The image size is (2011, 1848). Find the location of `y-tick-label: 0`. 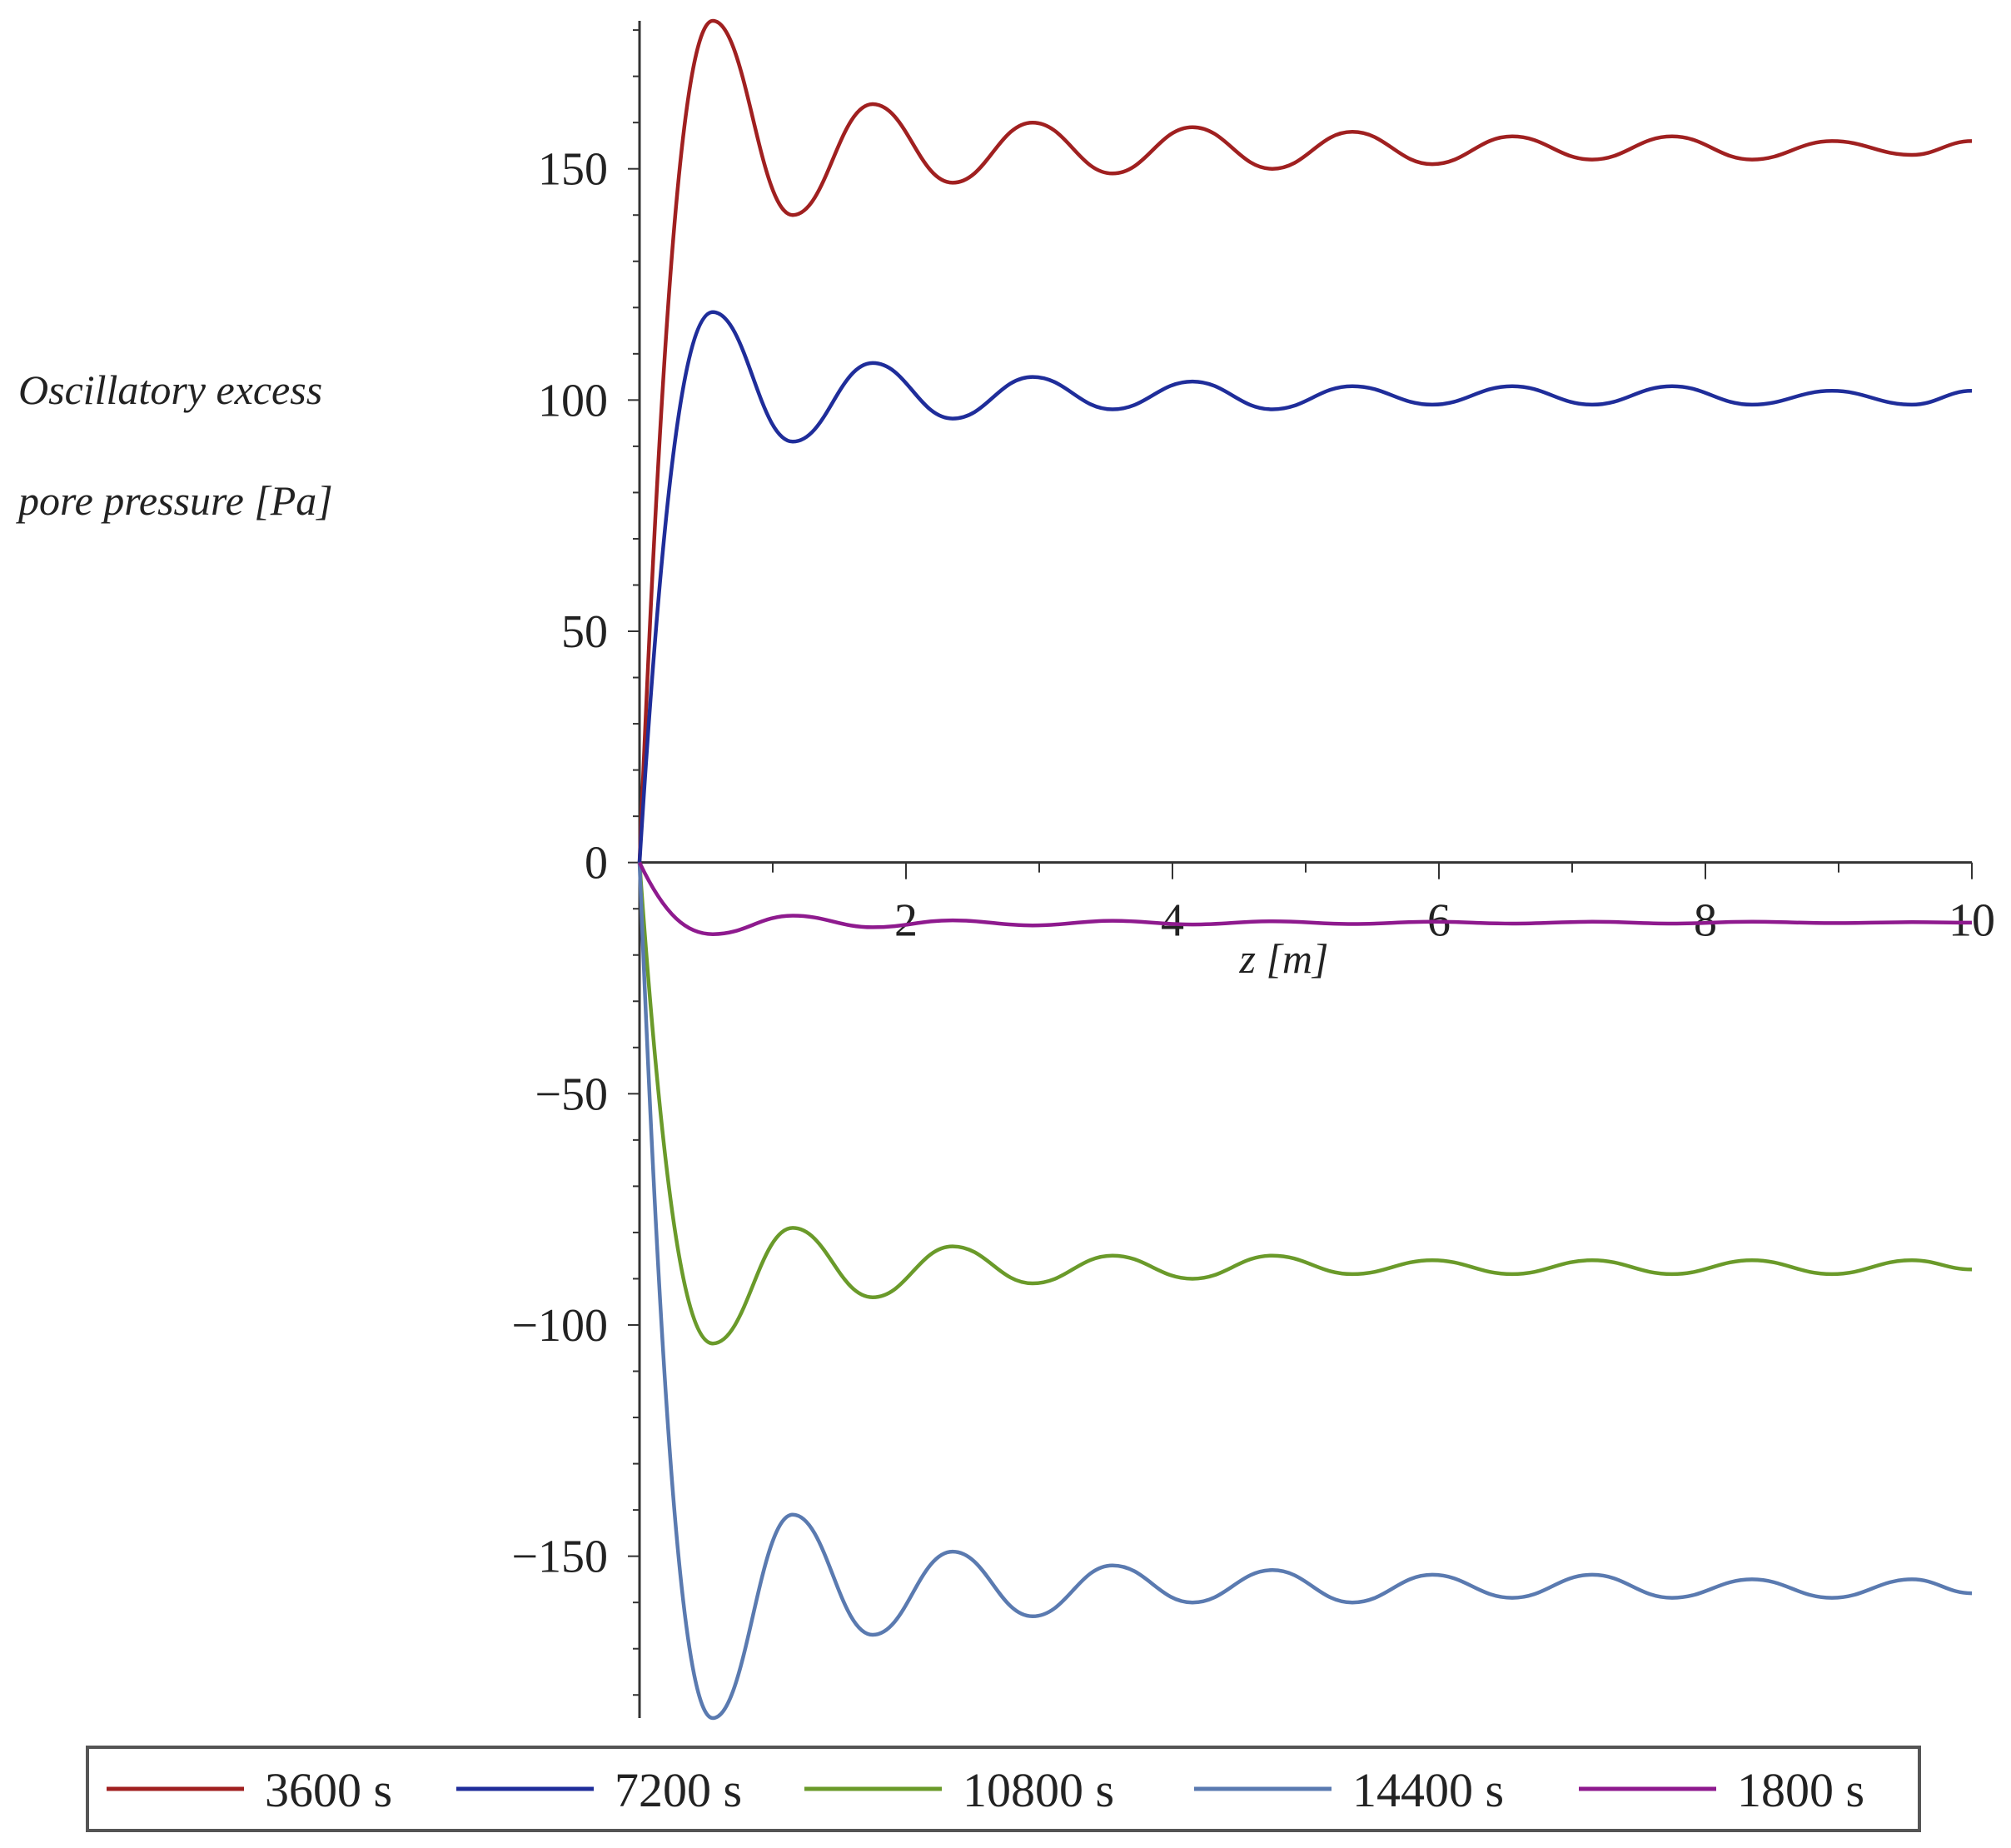

y-tick-label: 0 is located at coordinates (597, 863).